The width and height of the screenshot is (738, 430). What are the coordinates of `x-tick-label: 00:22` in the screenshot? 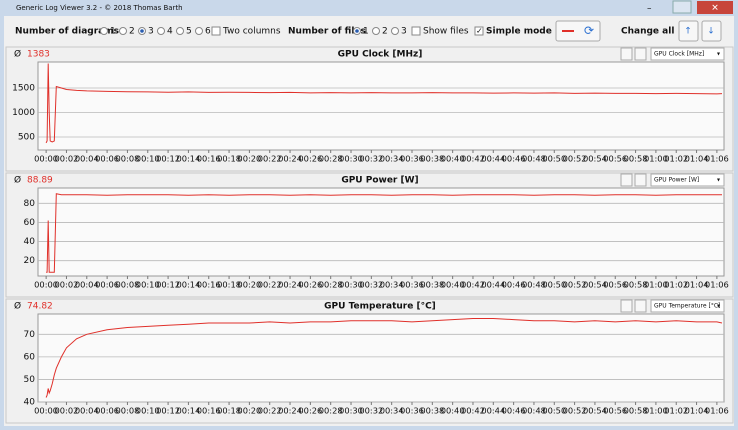 It's located at (270, 285).